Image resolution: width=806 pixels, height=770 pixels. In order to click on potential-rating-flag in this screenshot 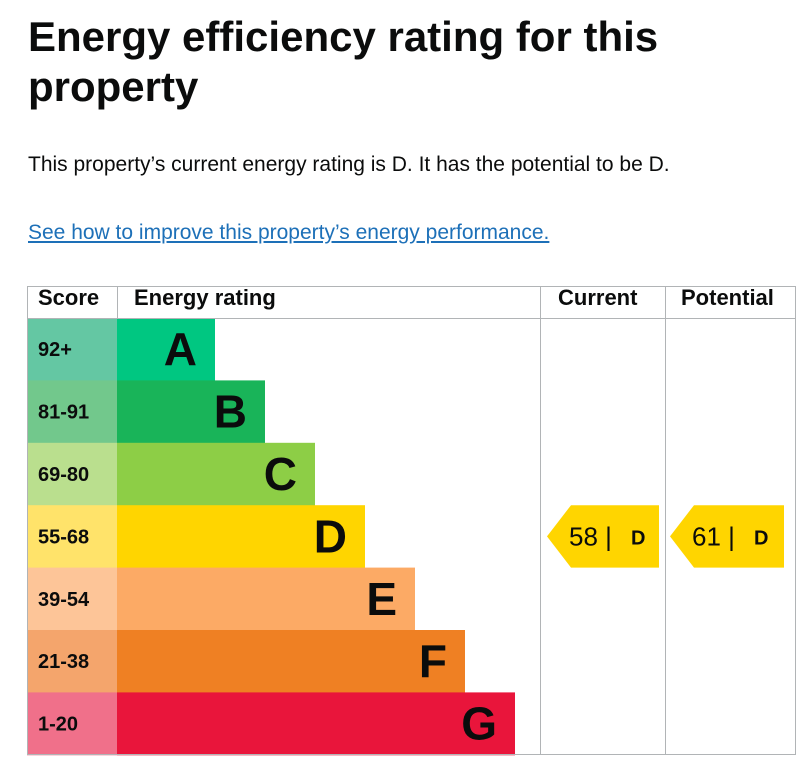, I will do `click(727, 536)`.